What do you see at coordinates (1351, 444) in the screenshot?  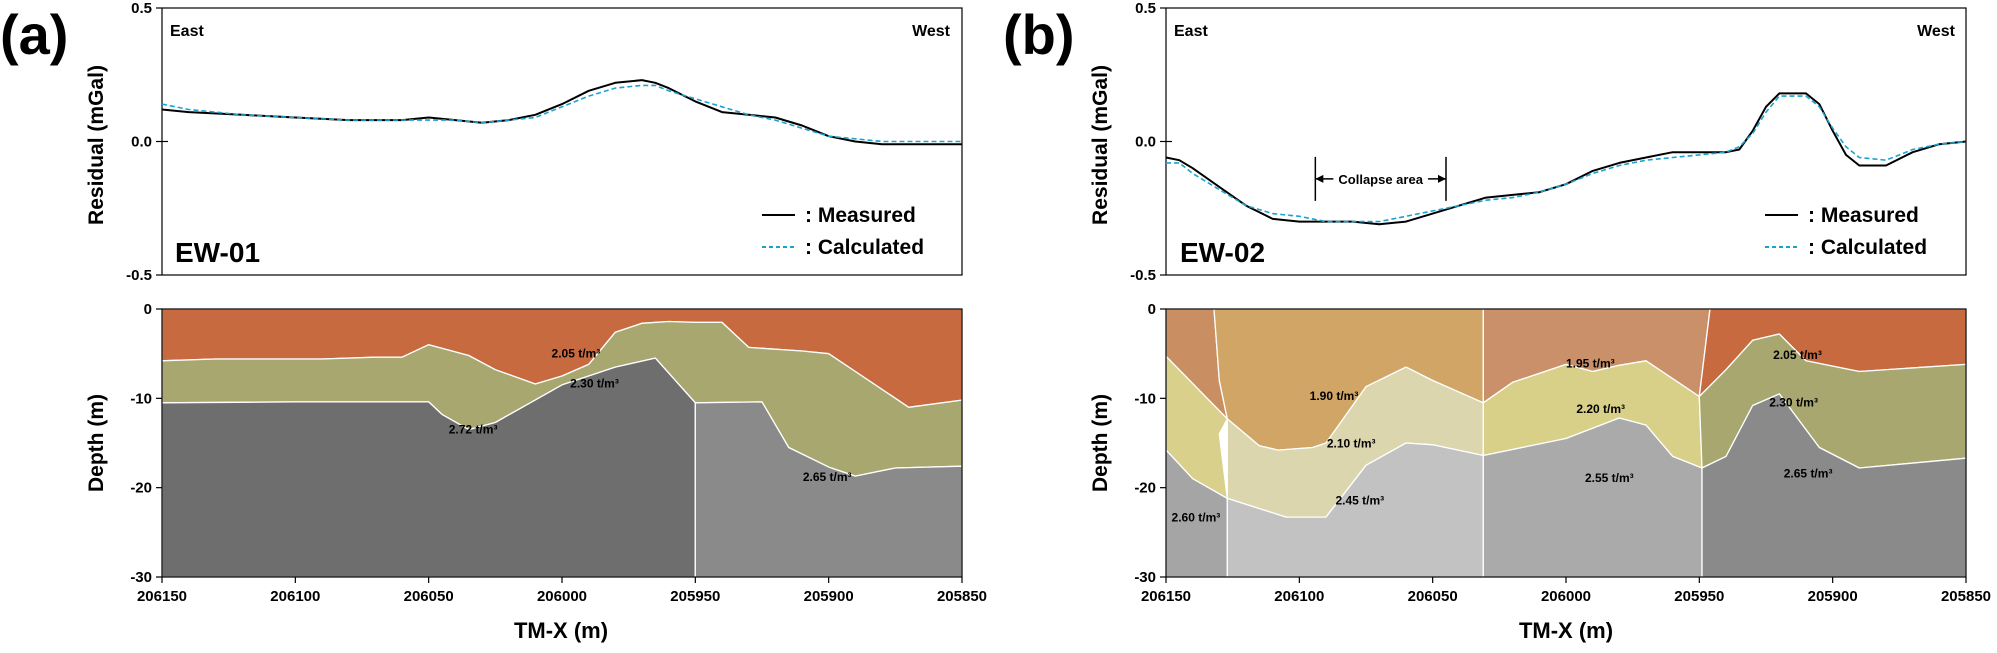 I see `density-label-b-4: 2.10 t/m³` at bounding box center [1351, 444].